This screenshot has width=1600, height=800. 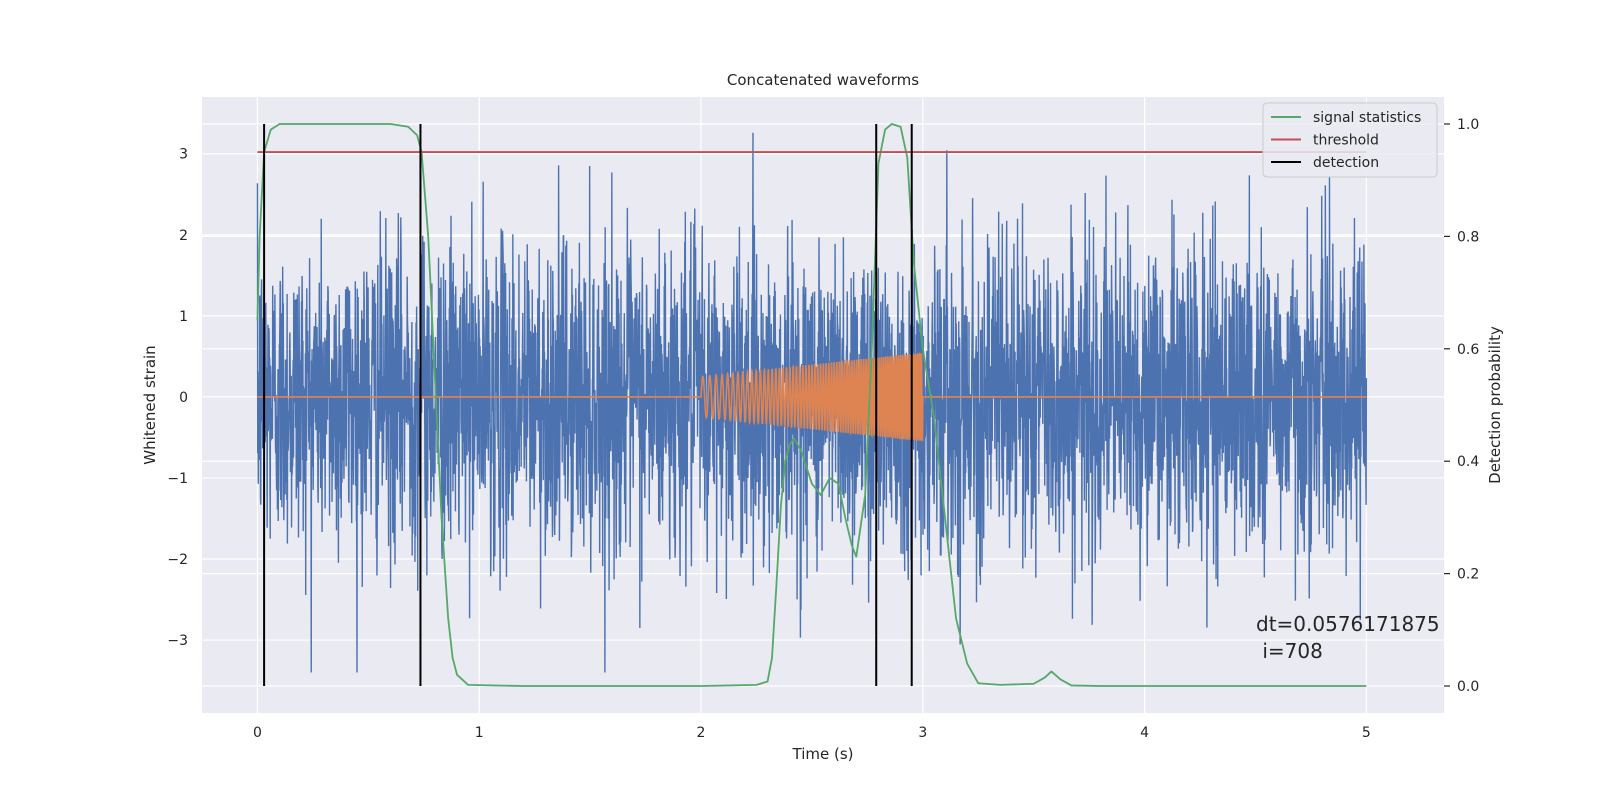 I want to click on y2-tick-label: 0.0, so click(x=1468, y=687).